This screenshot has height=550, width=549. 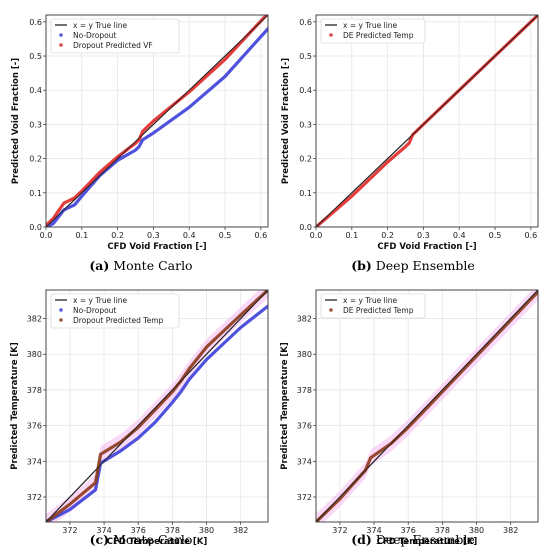 I want to click on legend-label: DE Predicted Temp, so click(x=378, y=35).